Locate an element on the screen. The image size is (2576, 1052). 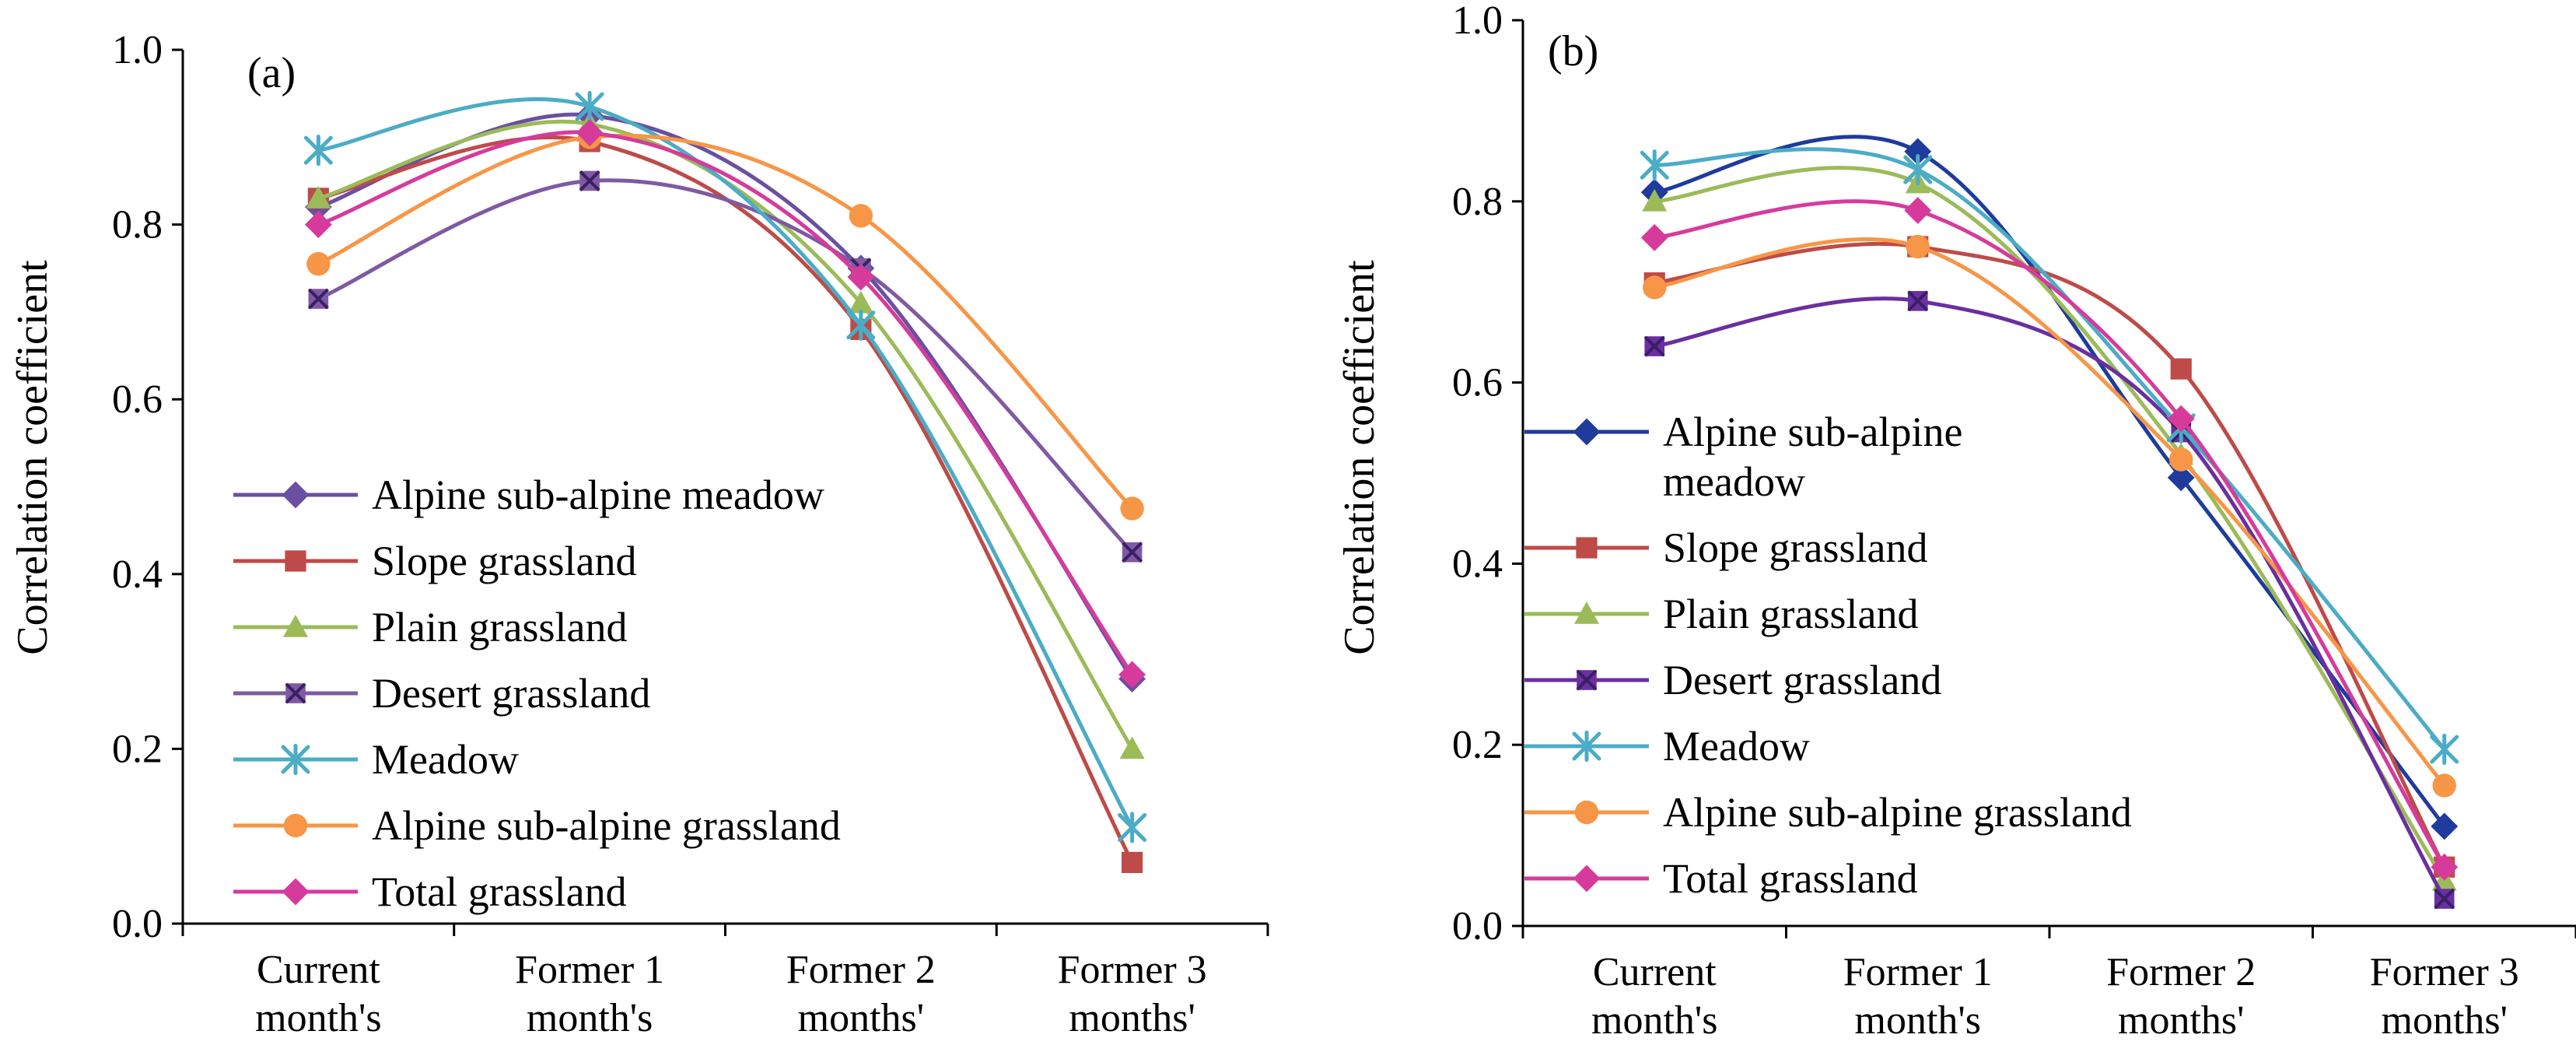
legend-label: Desert grassland is located at coordinates (511, 693).